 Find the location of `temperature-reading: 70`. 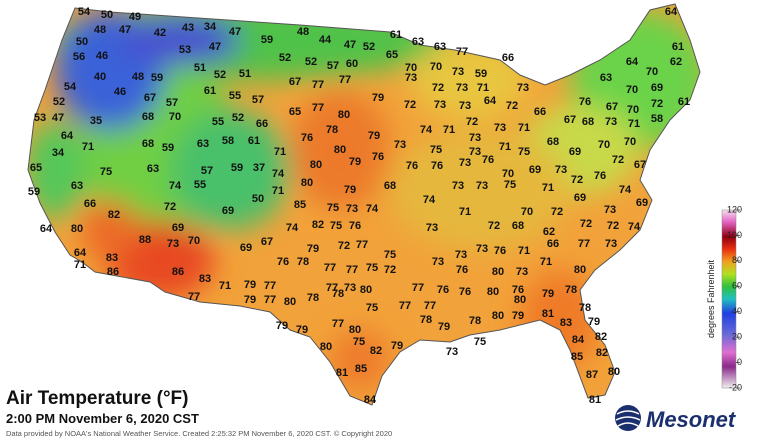

temperature-reading: 70 is located at coordinates (527, 212).